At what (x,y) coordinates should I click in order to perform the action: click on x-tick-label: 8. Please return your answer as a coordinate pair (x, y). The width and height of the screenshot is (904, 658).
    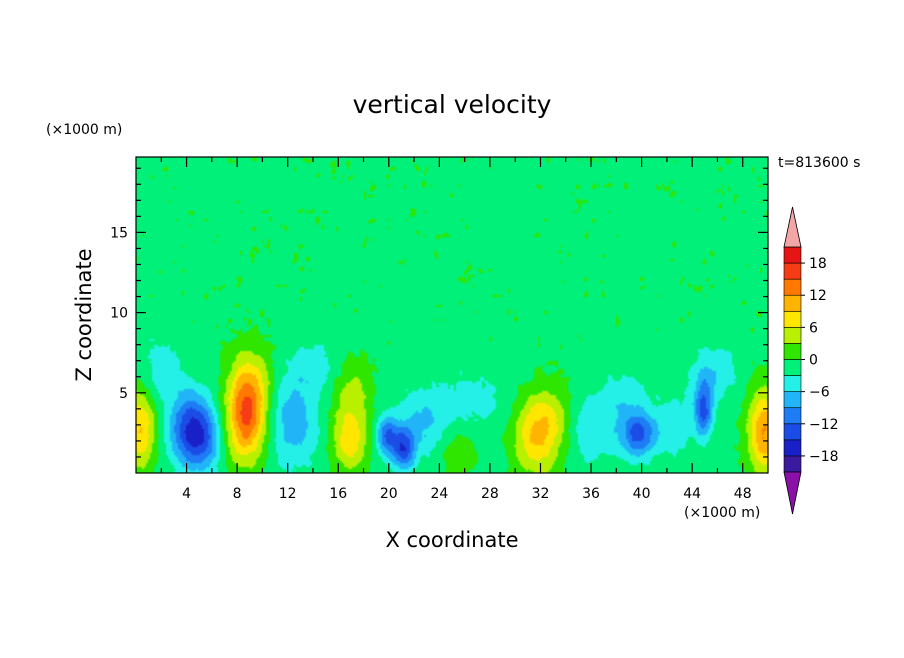
    Looking at the image, I should click on (237, 494).